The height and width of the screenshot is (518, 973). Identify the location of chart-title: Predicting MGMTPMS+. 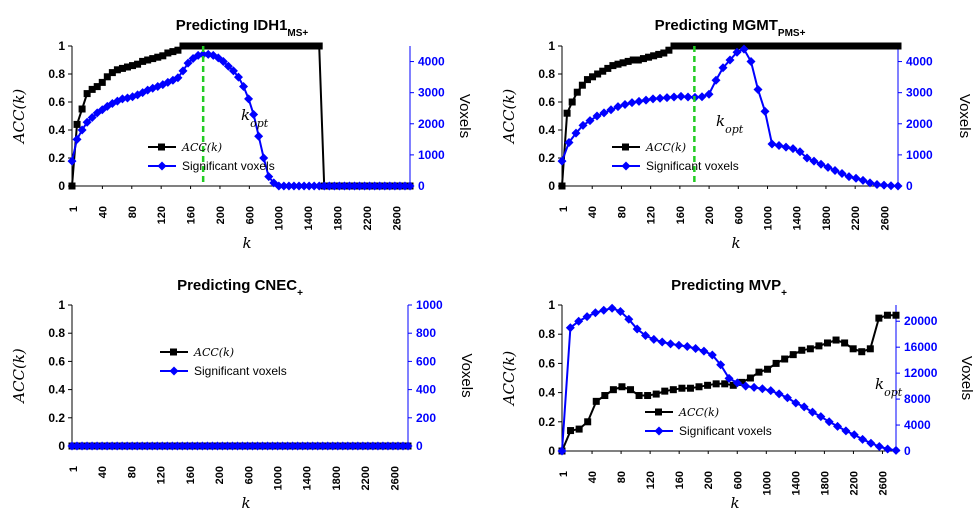
(730, 28).